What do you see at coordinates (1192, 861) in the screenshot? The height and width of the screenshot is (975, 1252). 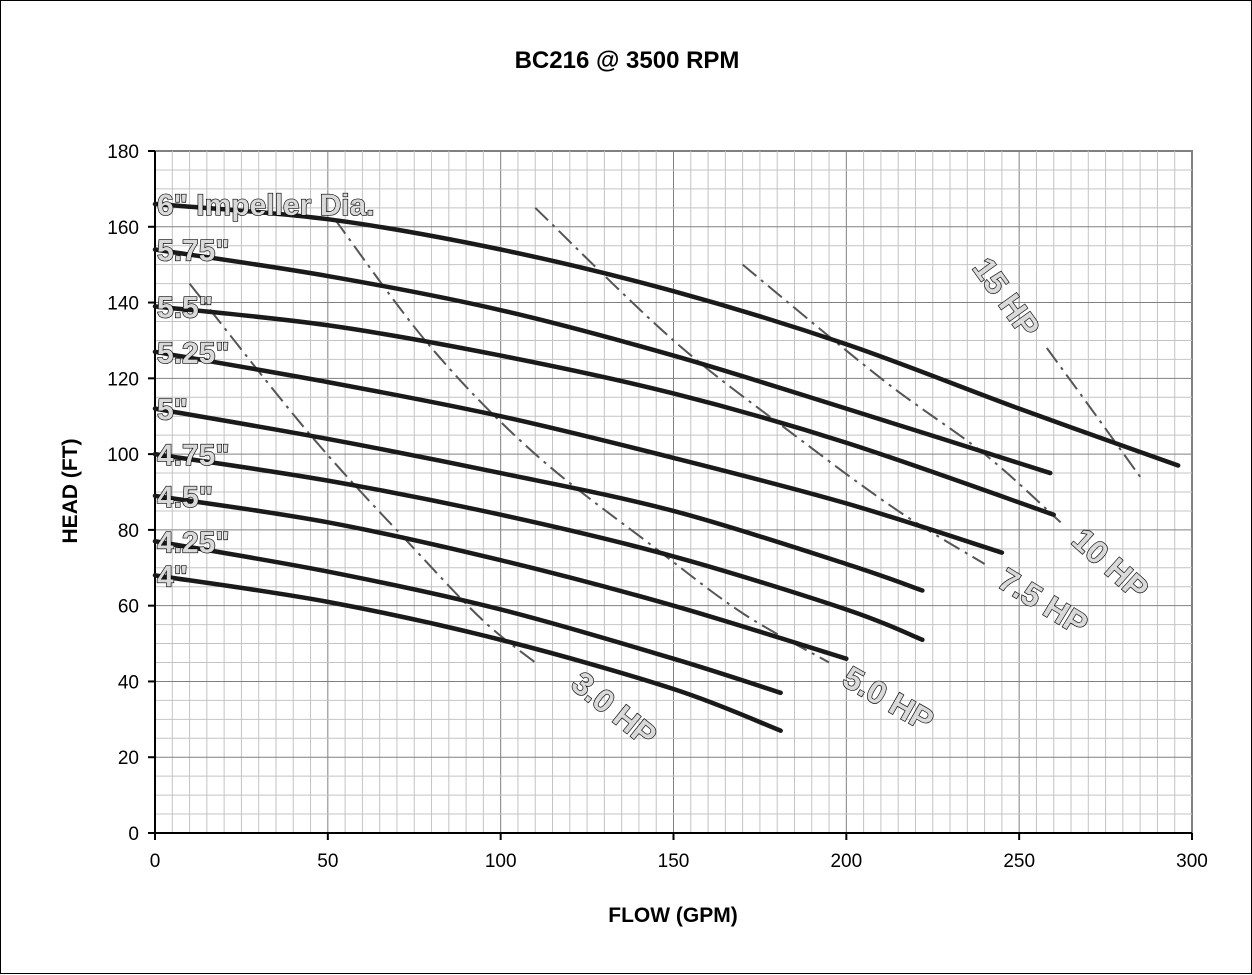 I see `x-tick-label: 300` at bounding box center [1192, 861].